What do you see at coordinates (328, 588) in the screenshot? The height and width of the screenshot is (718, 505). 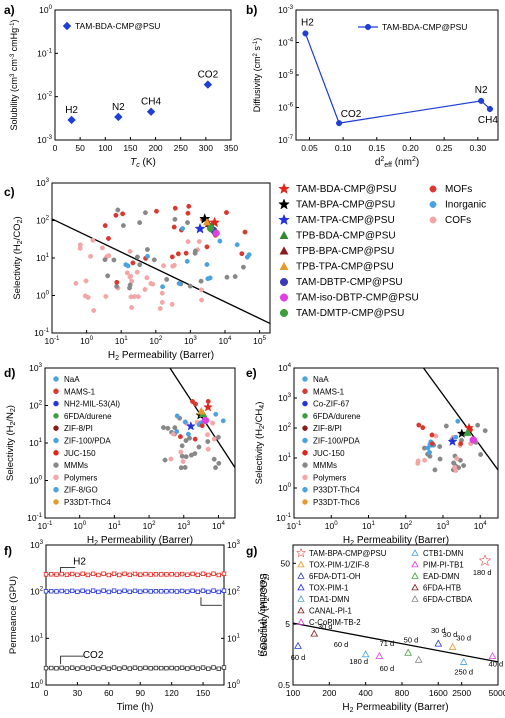 I see `legend-entry: TOX-PIM-1` at bounding box center [328, 588].